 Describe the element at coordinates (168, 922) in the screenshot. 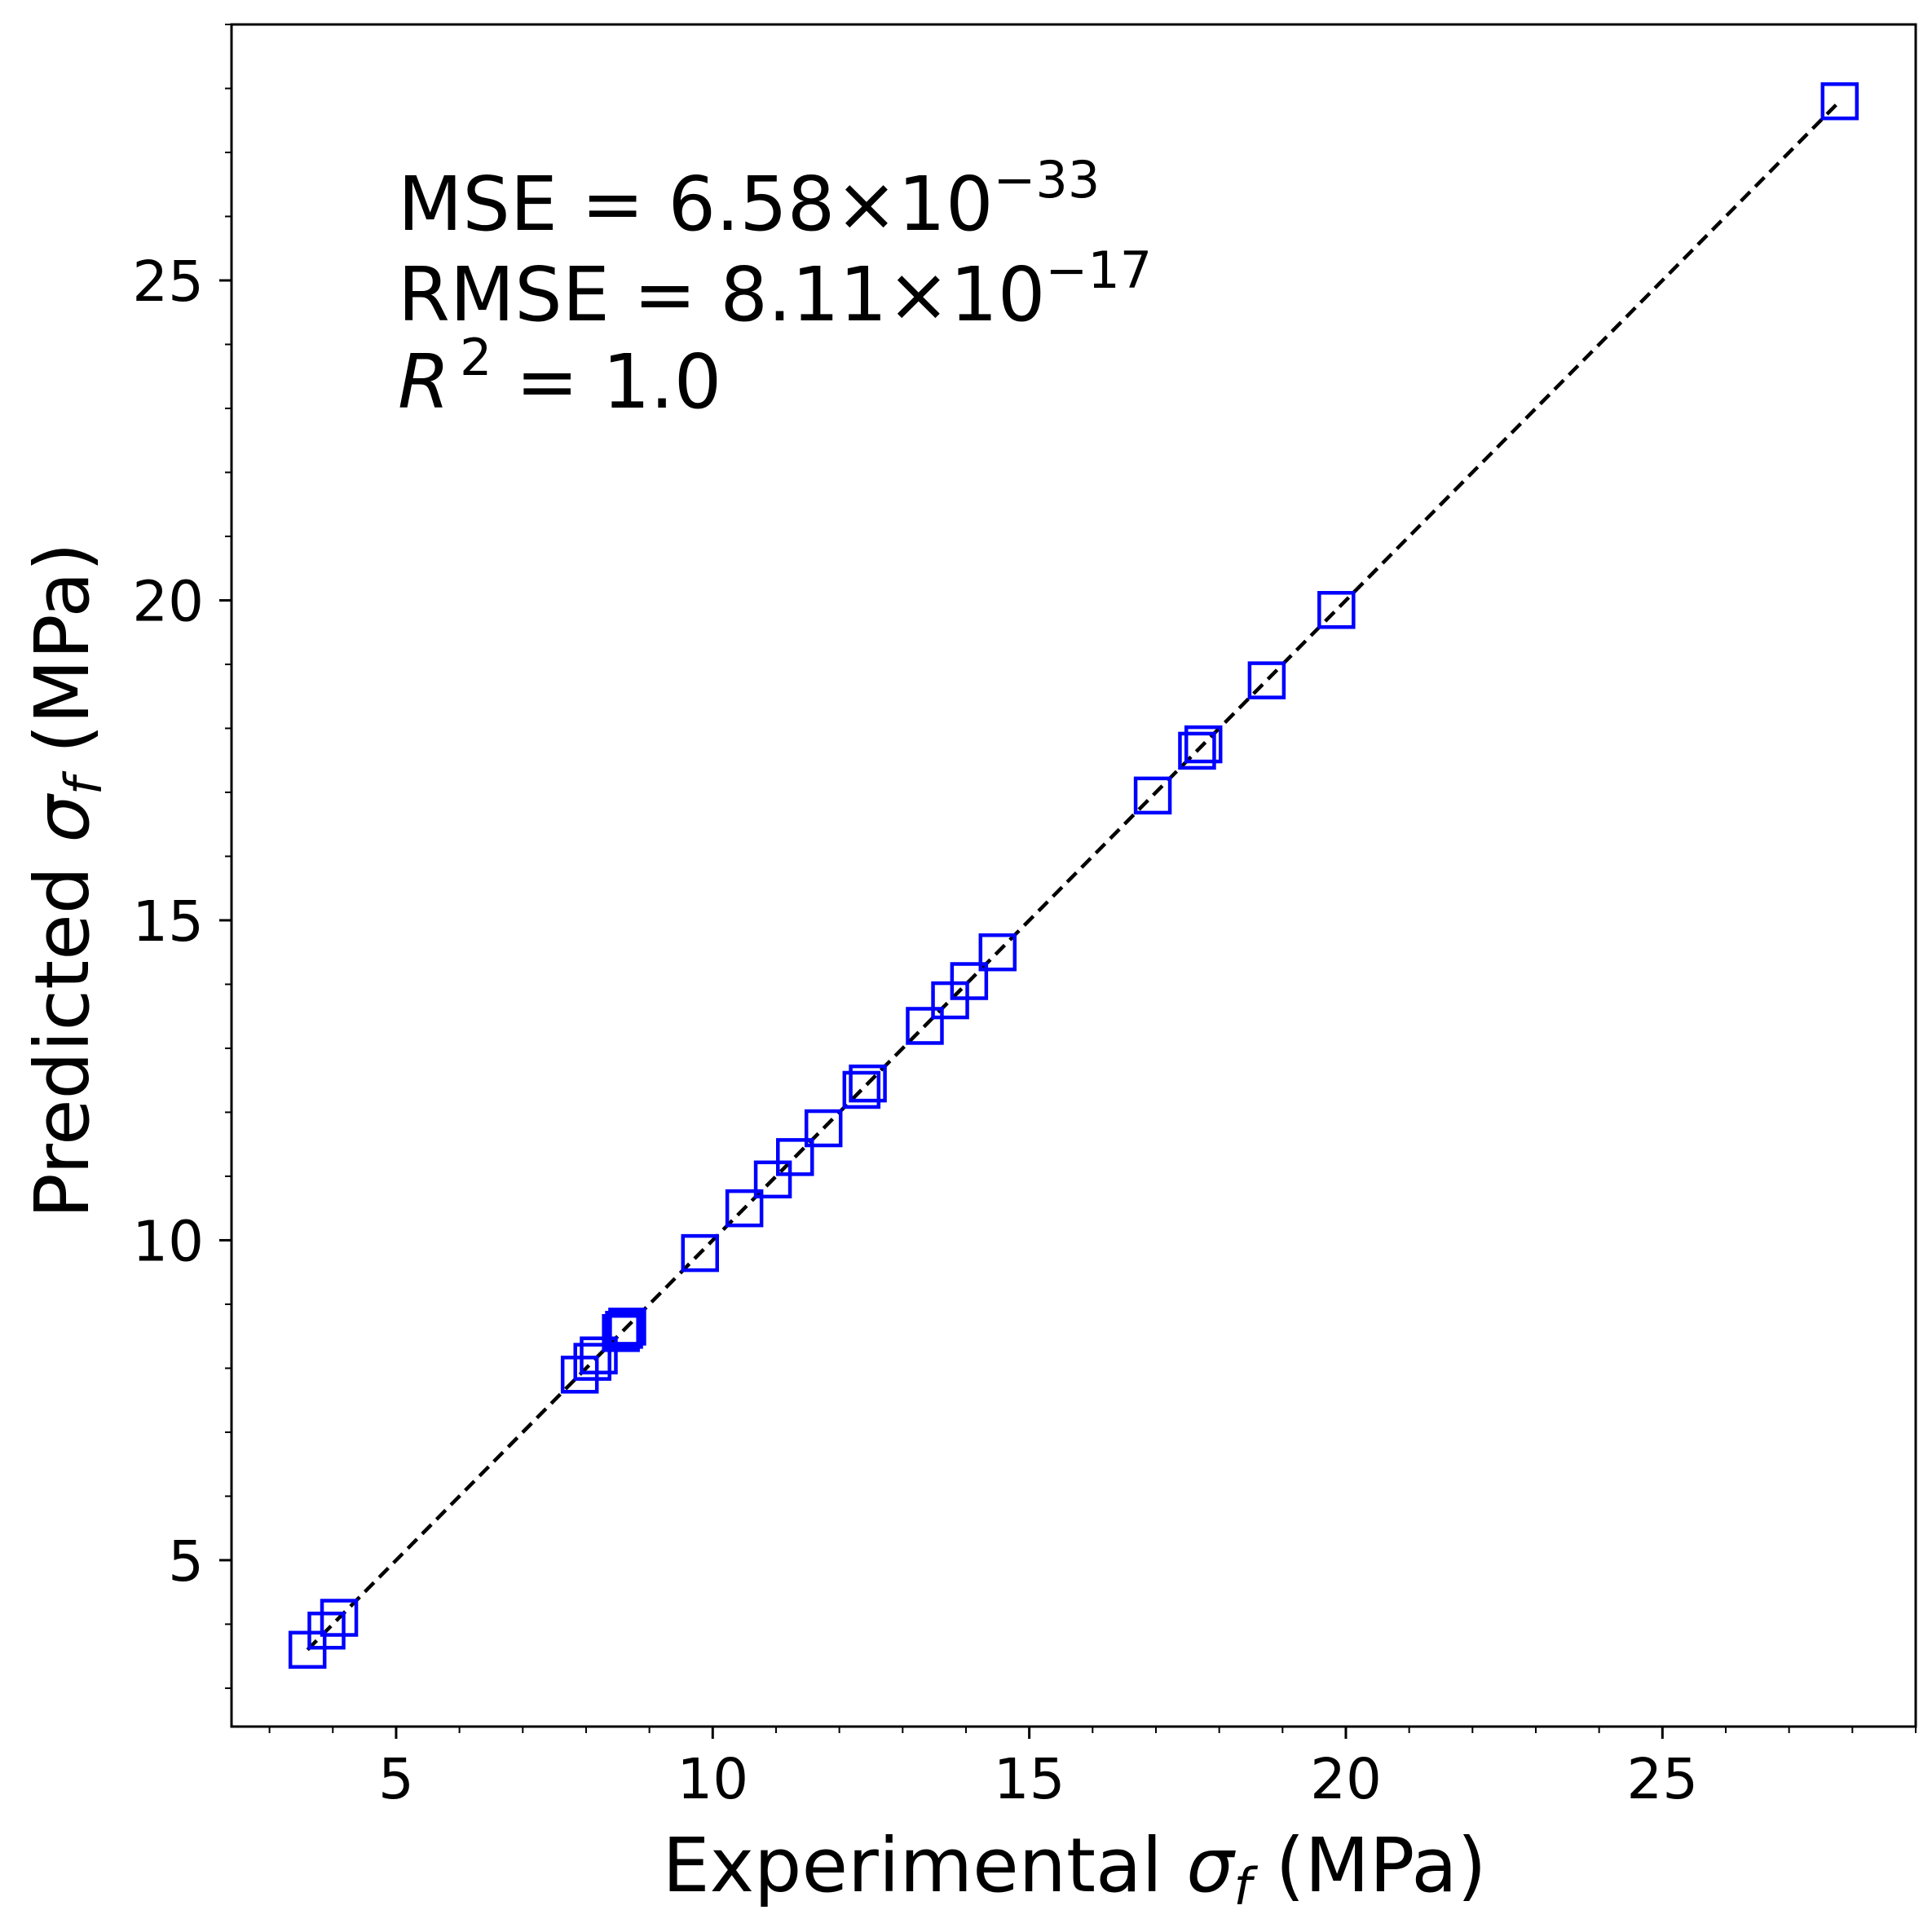

I see `y-tick-label: 15` at that location.